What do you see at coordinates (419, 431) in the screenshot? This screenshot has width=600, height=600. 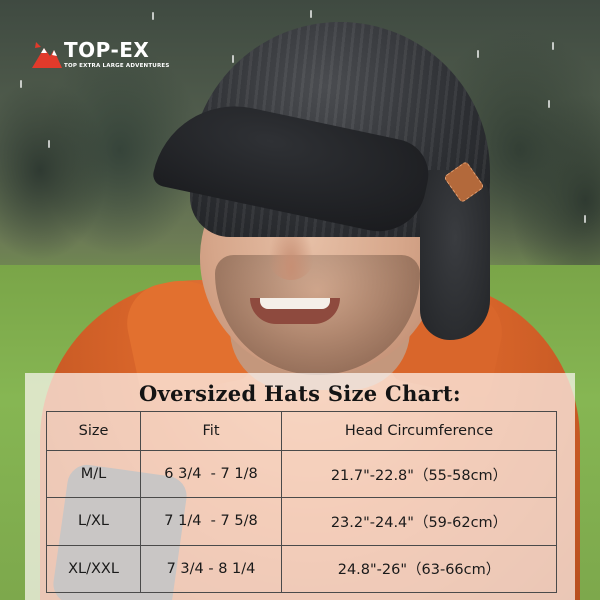 I see `header-head-circumference: Head Circumference` at bounding box center [419, 431].